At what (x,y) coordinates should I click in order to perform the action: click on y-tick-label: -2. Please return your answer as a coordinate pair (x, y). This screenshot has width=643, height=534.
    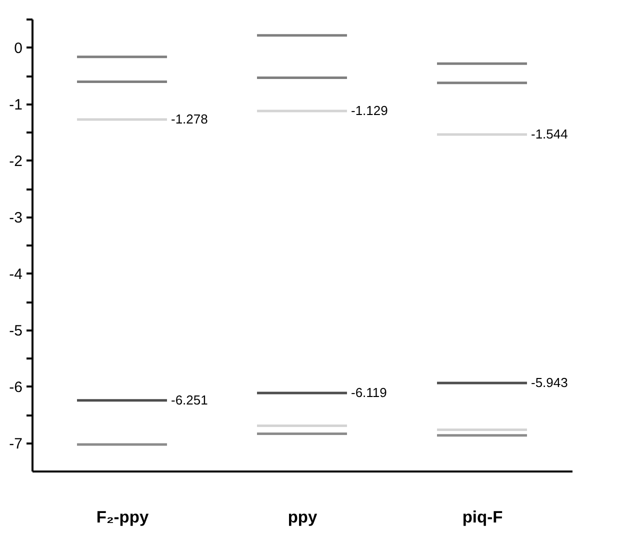
    Looking at the image, I should click on (15, 161).